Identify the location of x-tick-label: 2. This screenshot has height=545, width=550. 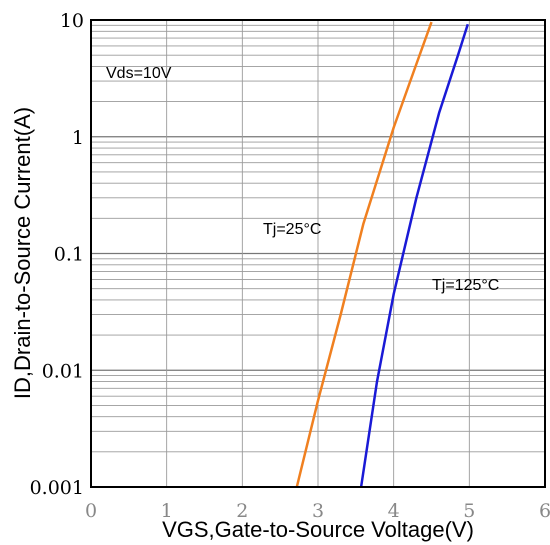
(242, 511).